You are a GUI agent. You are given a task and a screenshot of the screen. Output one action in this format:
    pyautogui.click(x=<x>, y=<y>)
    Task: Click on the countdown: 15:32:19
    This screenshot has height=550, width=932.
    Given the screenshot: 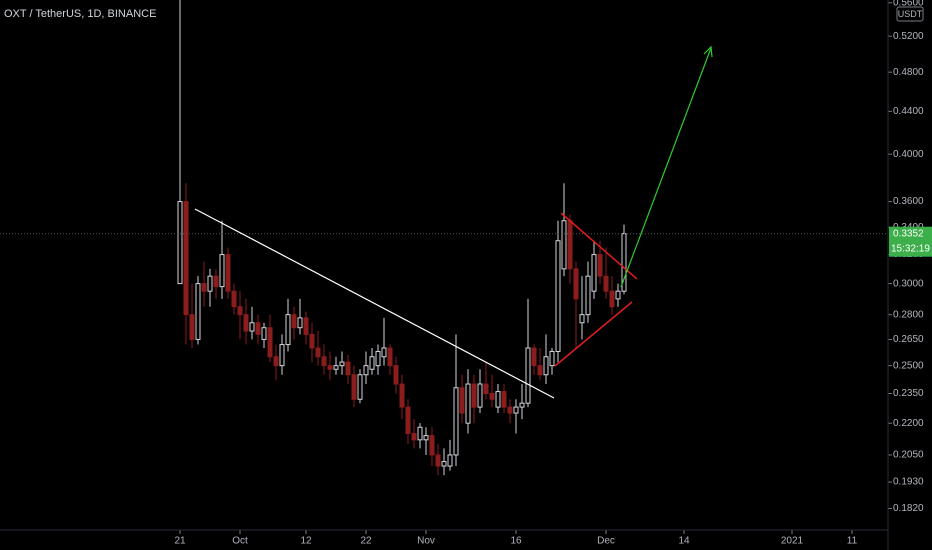 What is the action you would take?
    pyautogui.click(x=910, y=248)
    